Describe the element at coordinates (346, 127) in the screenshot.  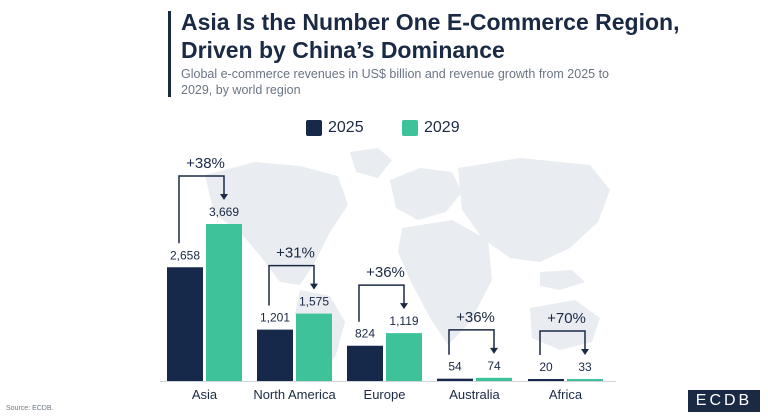
I see `legend-label-2025: 2025` at that location.